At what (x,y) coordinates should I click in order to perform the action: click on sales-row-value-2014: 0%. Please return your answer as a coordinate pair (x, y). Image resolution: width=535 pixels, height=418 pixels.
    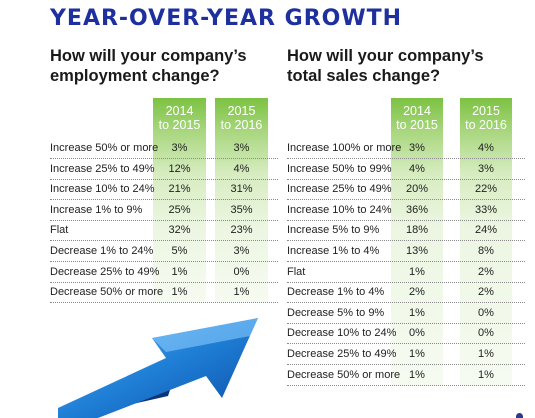
    Looking at the image, I should click on (417, 333).